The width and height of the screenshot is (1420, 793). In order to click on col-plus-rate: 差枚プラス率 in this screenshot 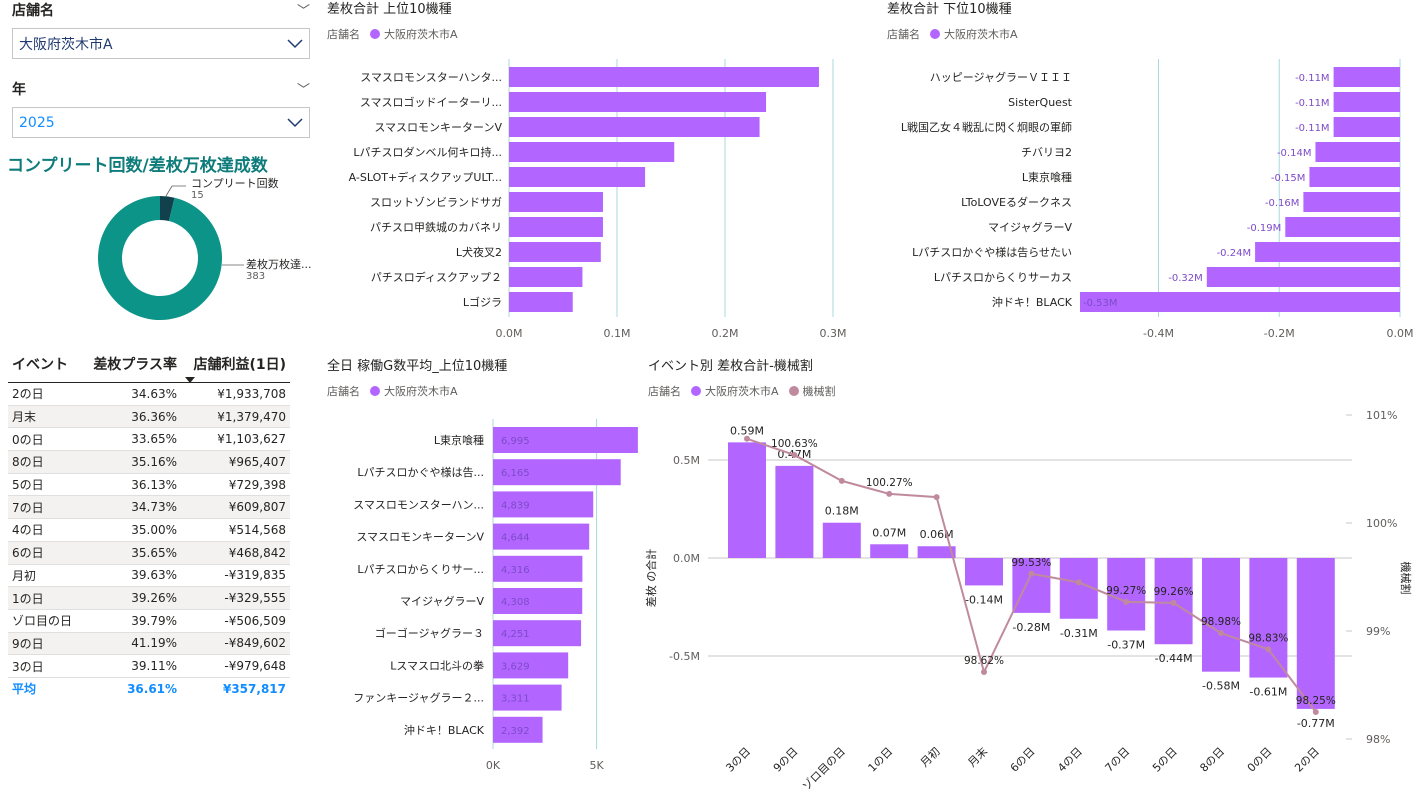, I will do `click(131, 364)`.